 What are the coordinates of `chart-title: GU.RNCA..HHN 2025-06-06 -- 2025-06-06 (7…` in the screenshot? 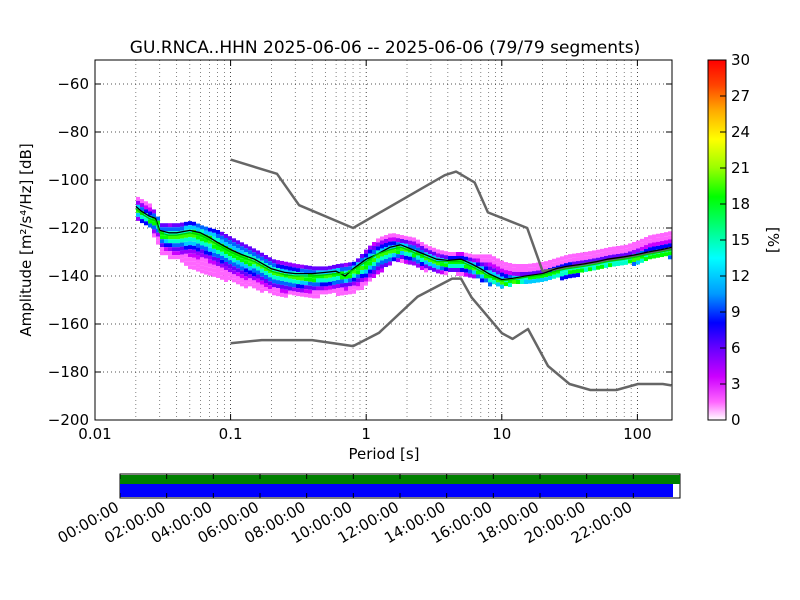 It's located at (385, 48).